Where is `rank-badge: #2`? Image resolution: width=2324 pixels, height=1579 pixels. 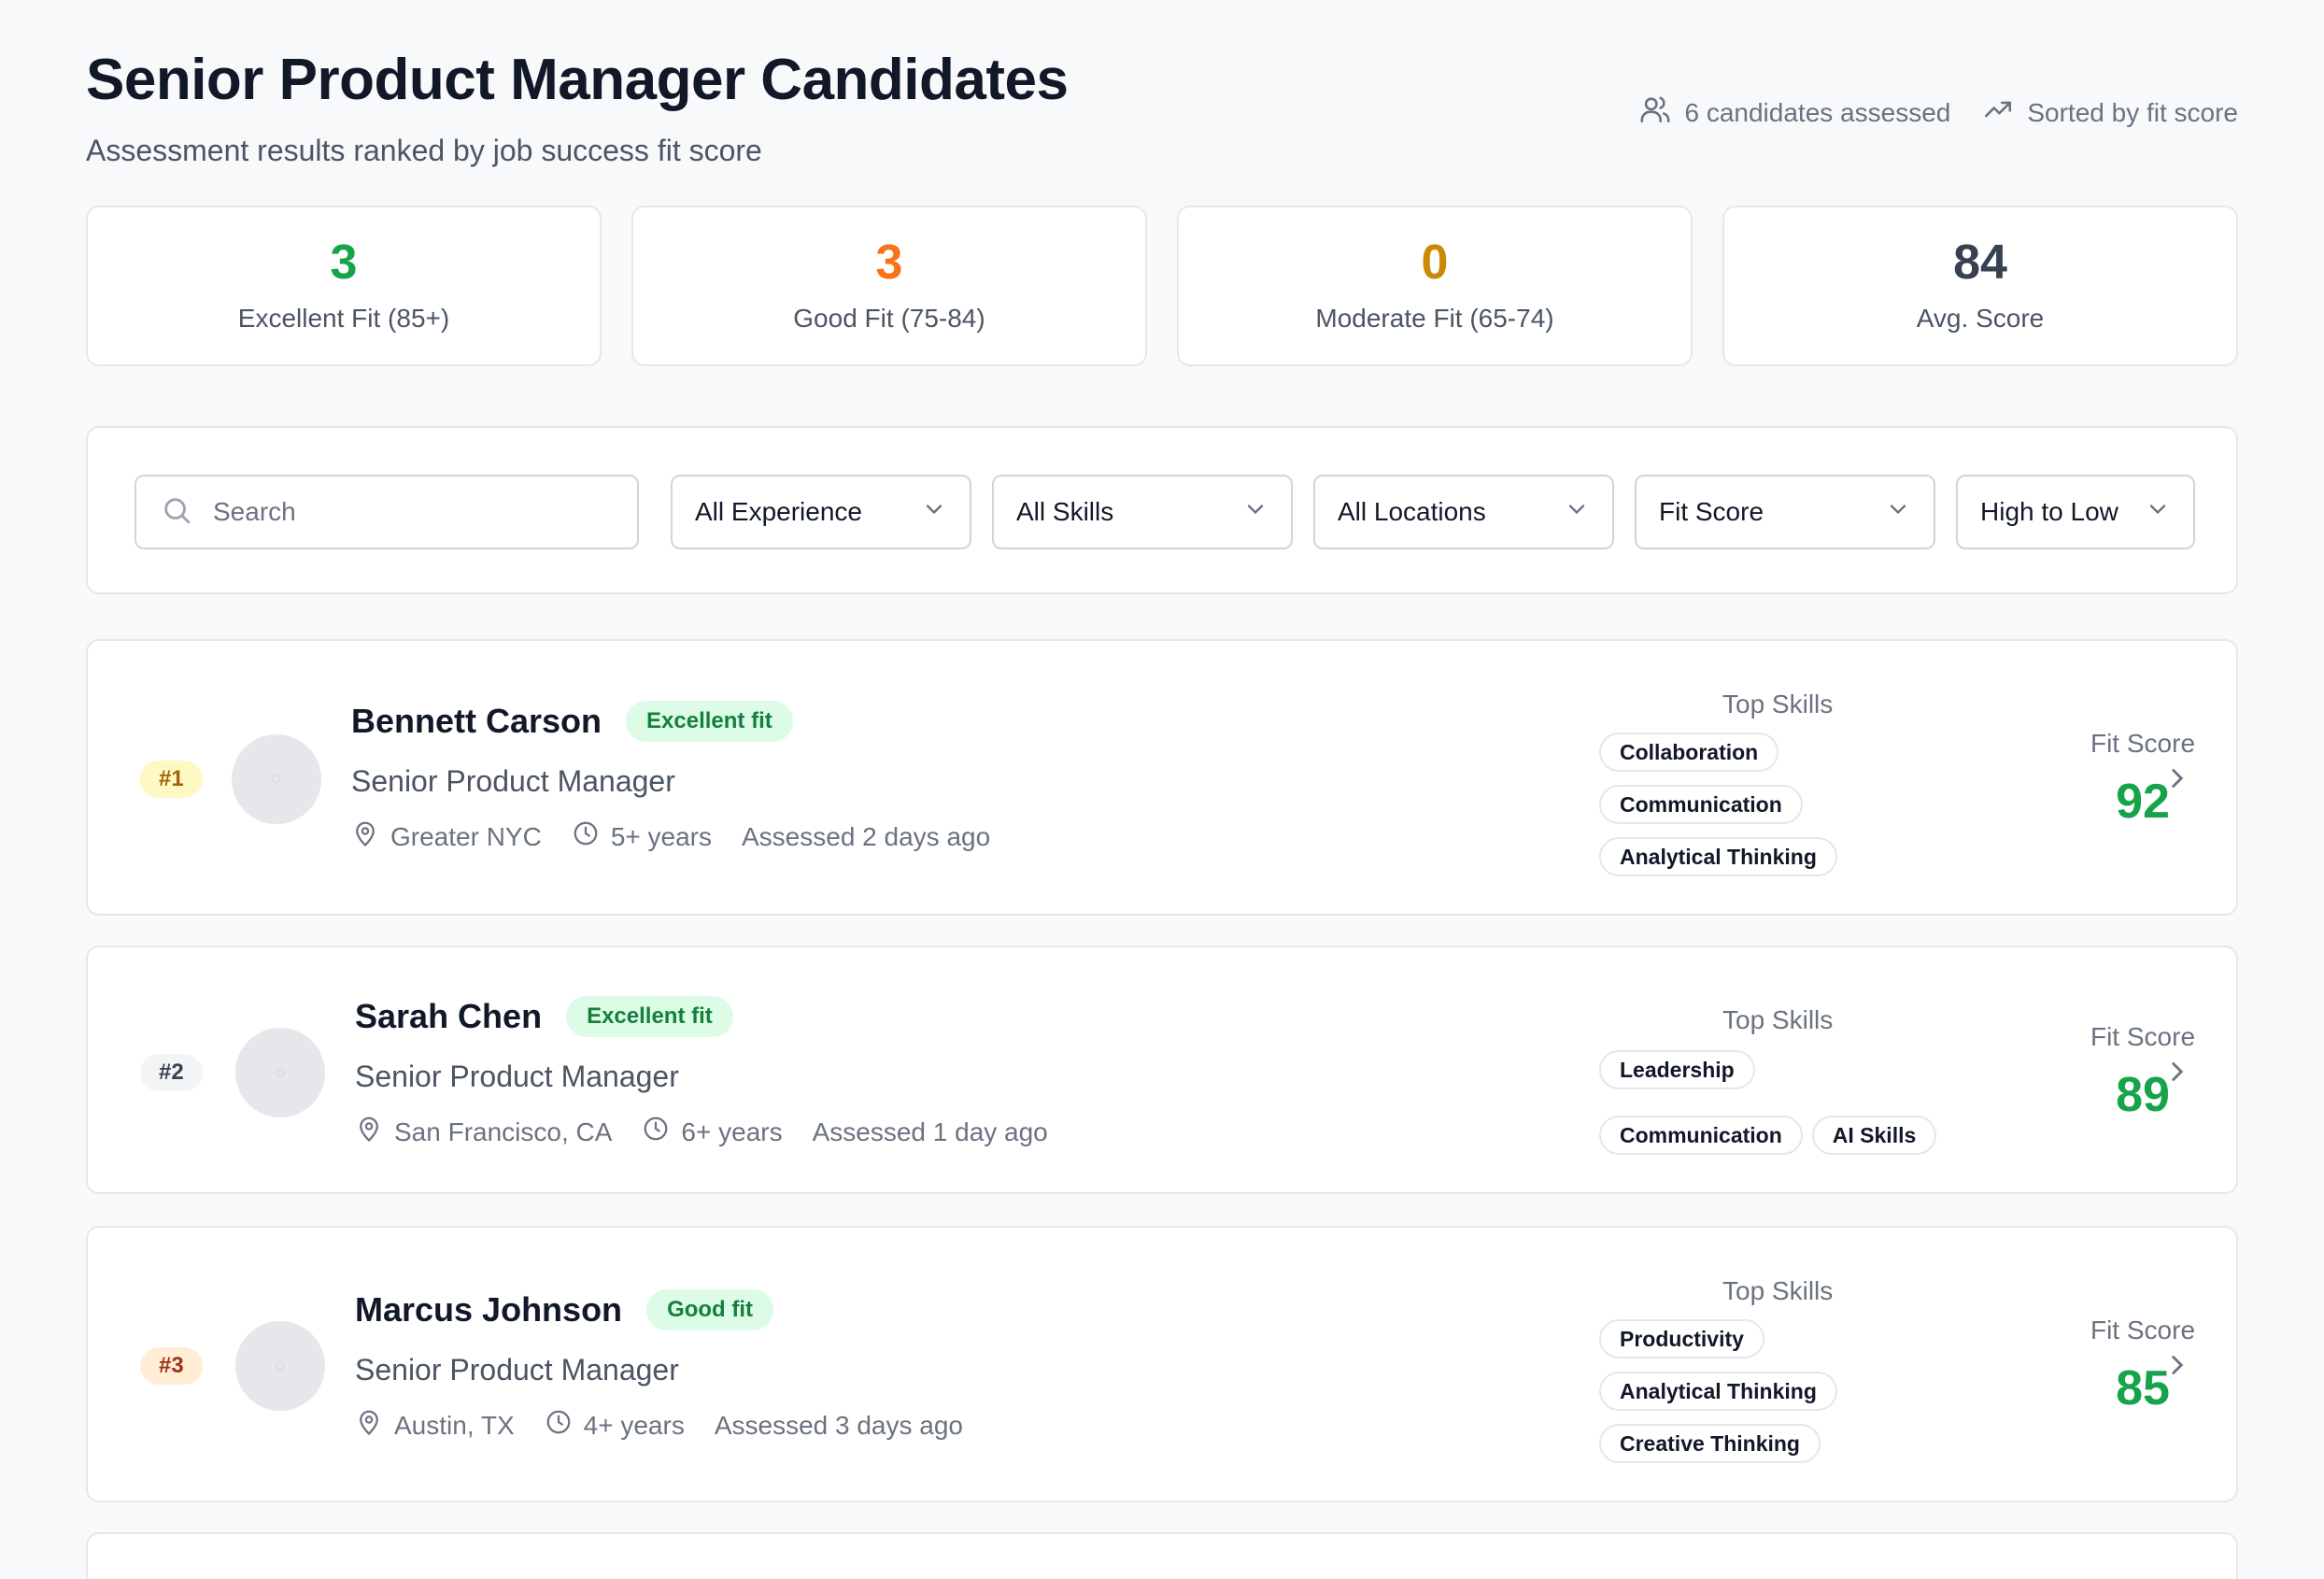
rank-badge: #2 is located at coordinates (171, 1073).